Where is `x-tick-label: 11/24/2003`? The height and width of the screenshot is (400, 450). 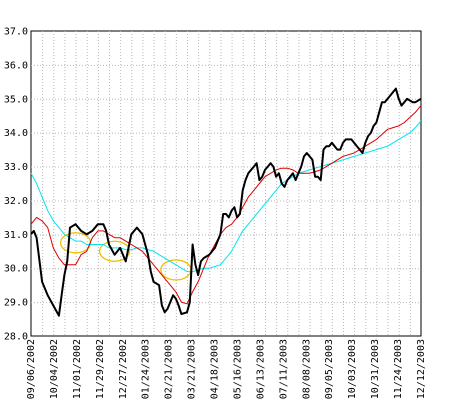
x-tick-label: 11/24/2003 is located at coordinates (398, 369).